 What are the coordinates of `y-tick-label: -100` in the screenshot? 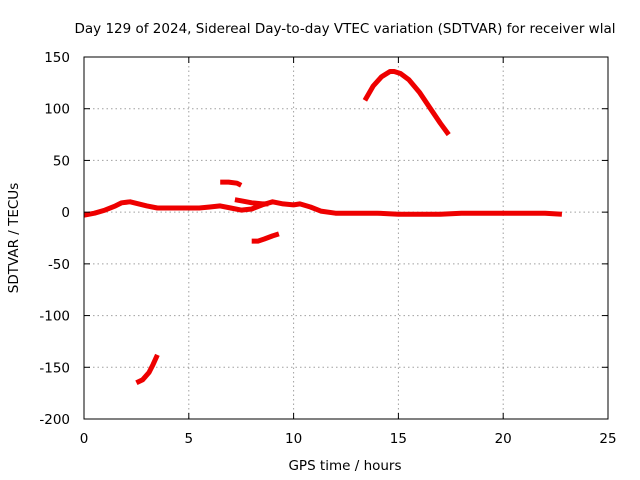 It's located at (54, 317).